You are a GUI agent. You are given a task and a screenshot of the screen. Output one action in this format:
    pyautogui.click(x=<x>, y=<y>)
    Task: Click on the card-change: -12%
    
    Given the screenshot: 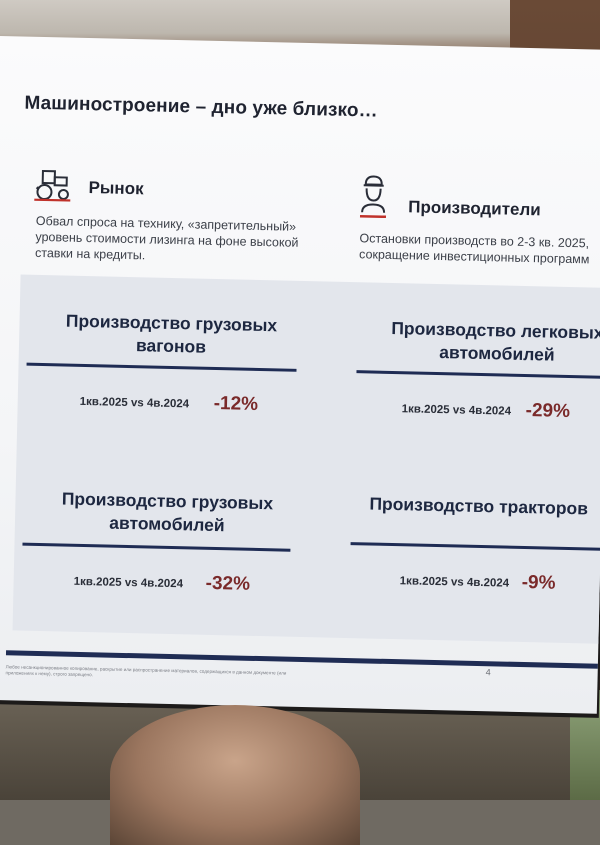 What is the action you would take?
    pyautogui.click(x=235, y=404)
    